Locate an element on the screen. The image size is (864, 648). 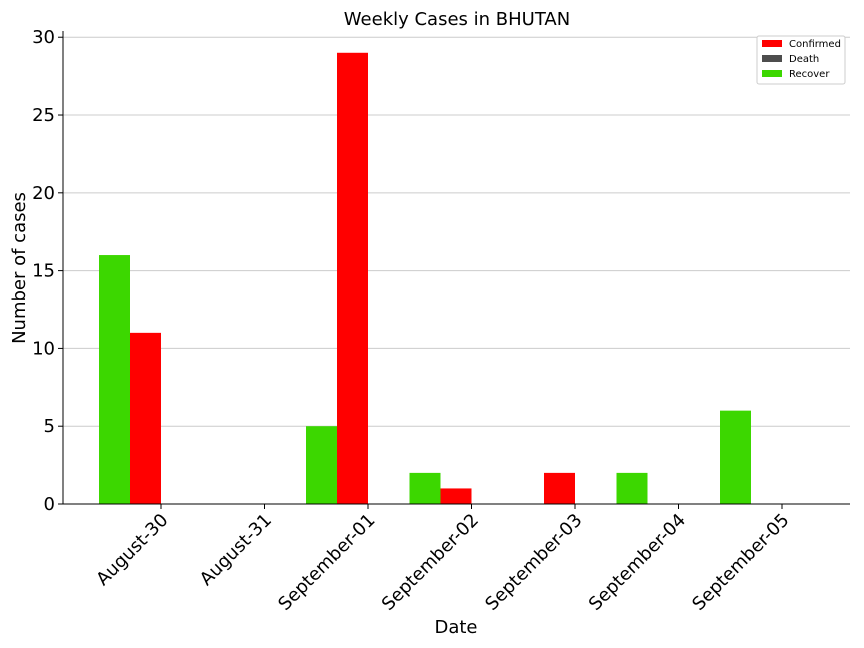
y-tick-labels: 0 5 10 15 20 25 30 is located at coordinates (47, 271).